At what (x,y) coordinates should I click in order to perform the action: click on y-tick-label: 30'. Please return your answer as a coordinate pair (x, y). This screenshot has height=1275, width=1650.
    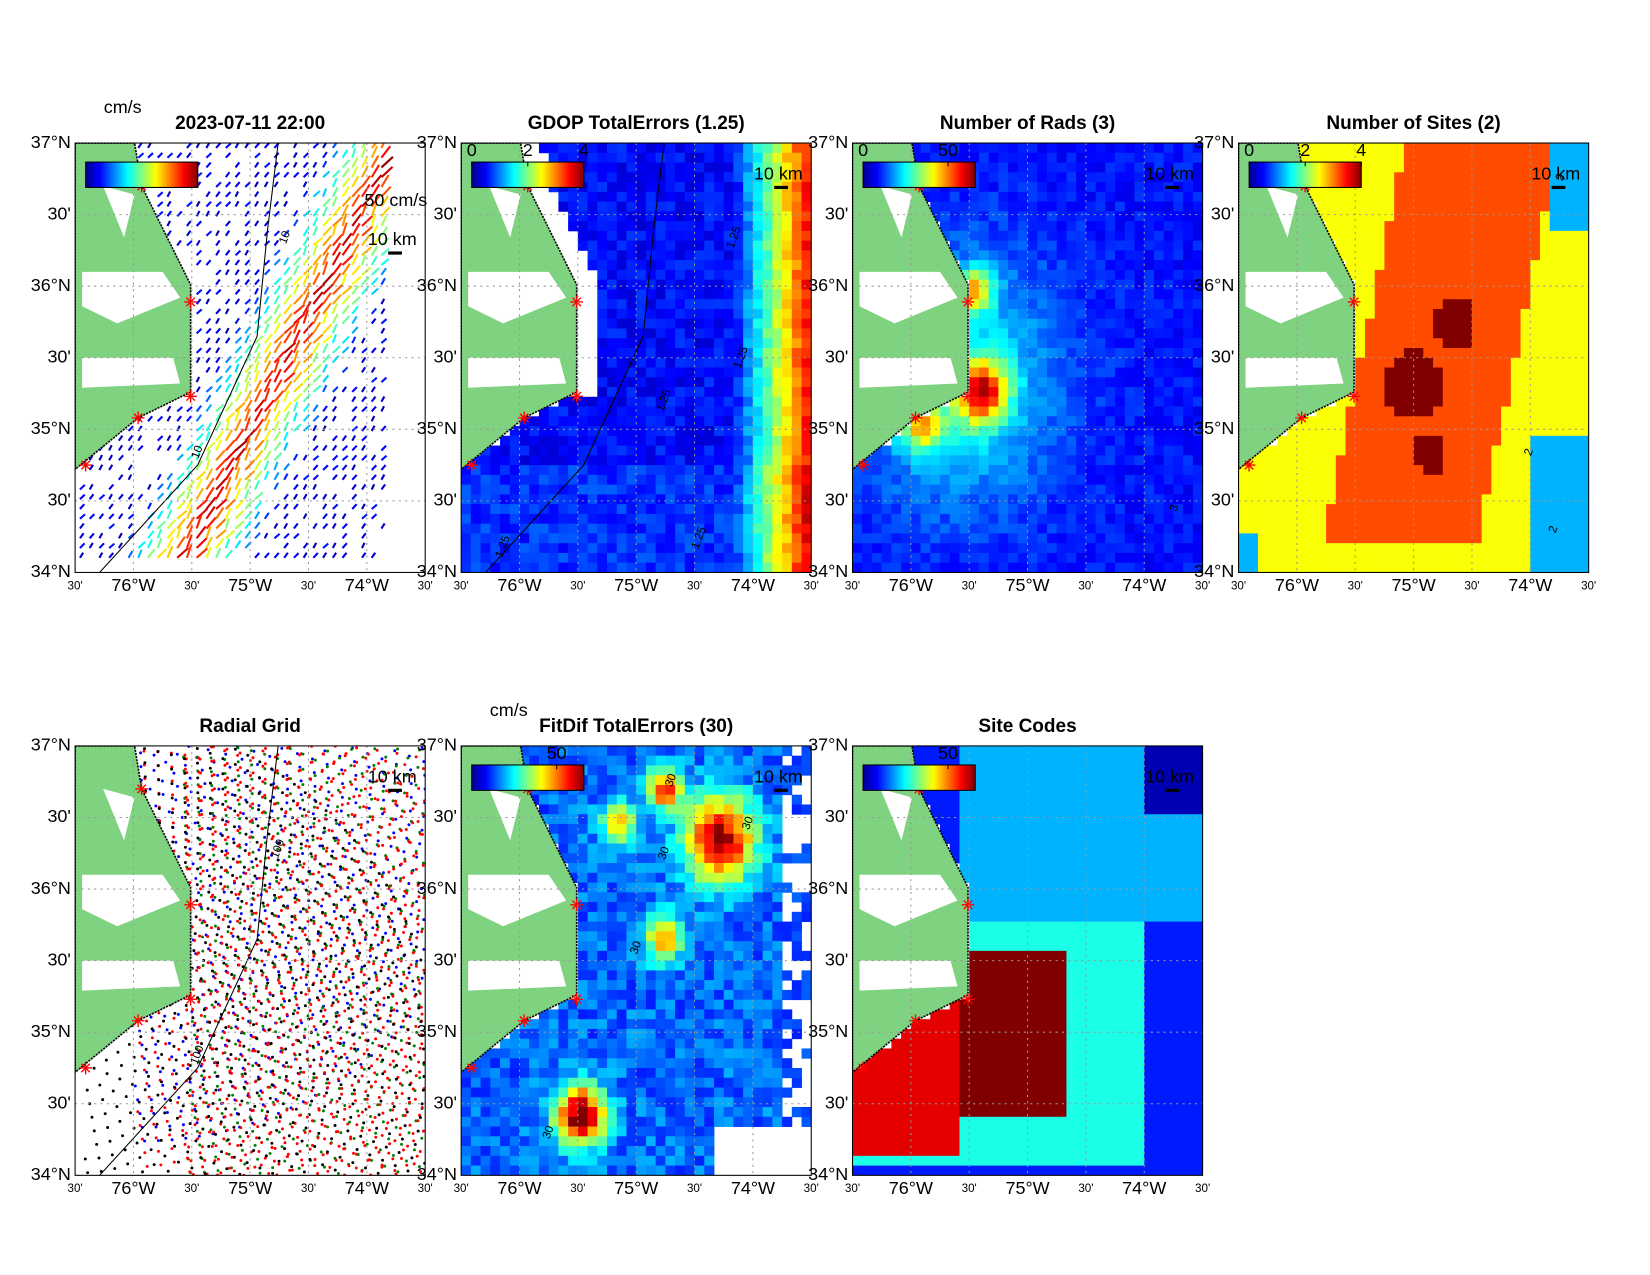
    Looking at the image, I should click on (445, 500).